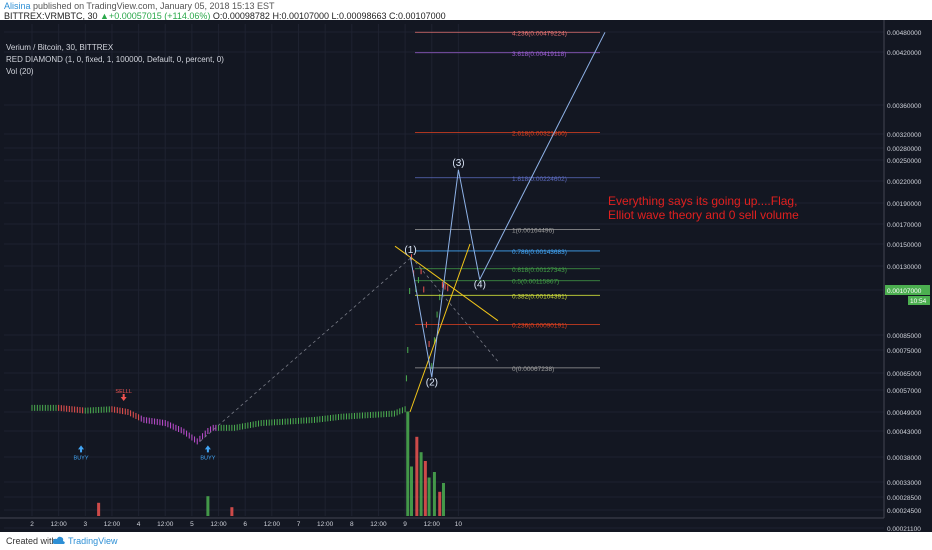  I want to click on price-tick-label: 0.00043000, so click(904, 432).